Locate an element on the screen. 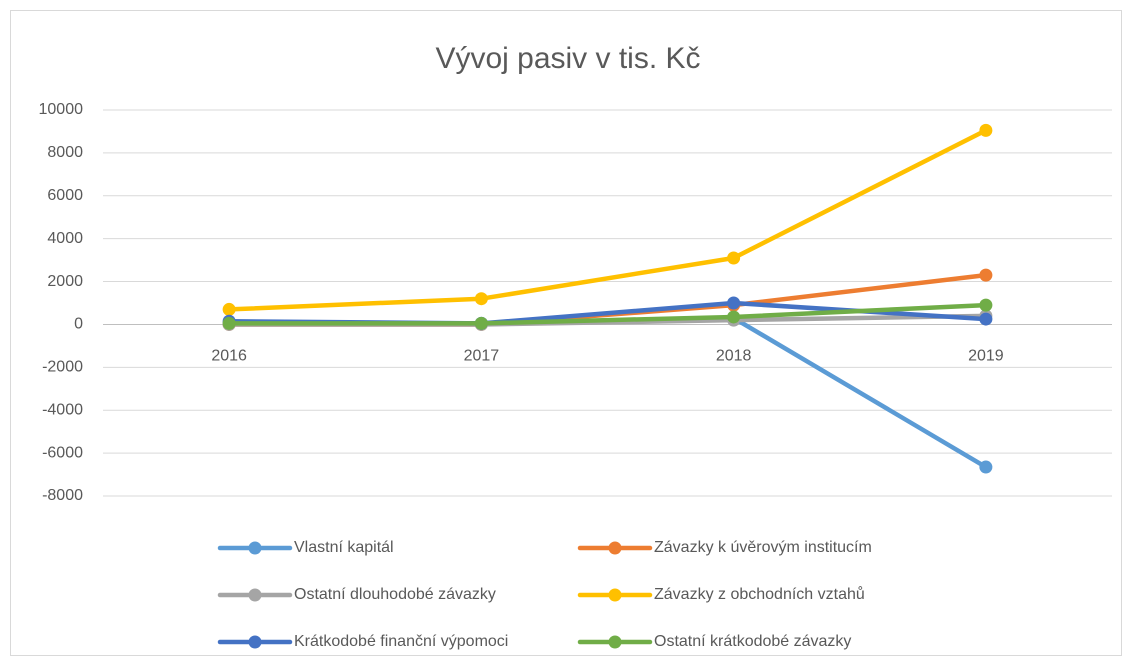 Image resolution: width=1132 pixels, height=666 pixels. x-tick-label: 2018 is located at coordinates (734, 356).